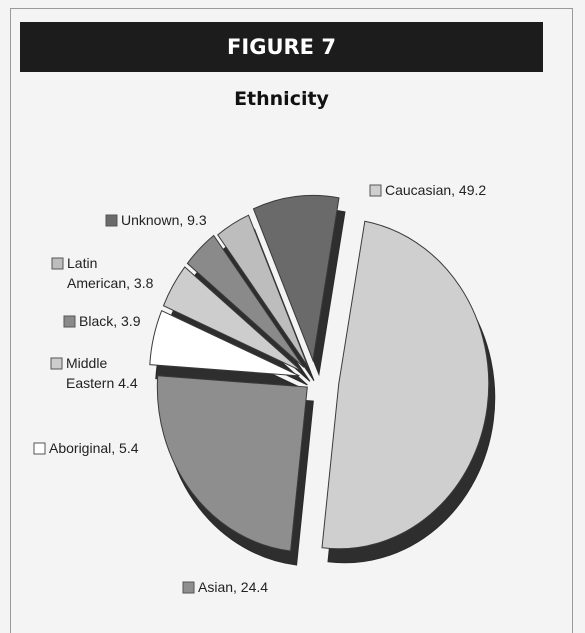 The height and width of the screenshot is (633, 585). What do you see at coordinates (281, 99) in the screenshot?
I see `chart-title: Ethnicity` at bounding box center [281, 99].